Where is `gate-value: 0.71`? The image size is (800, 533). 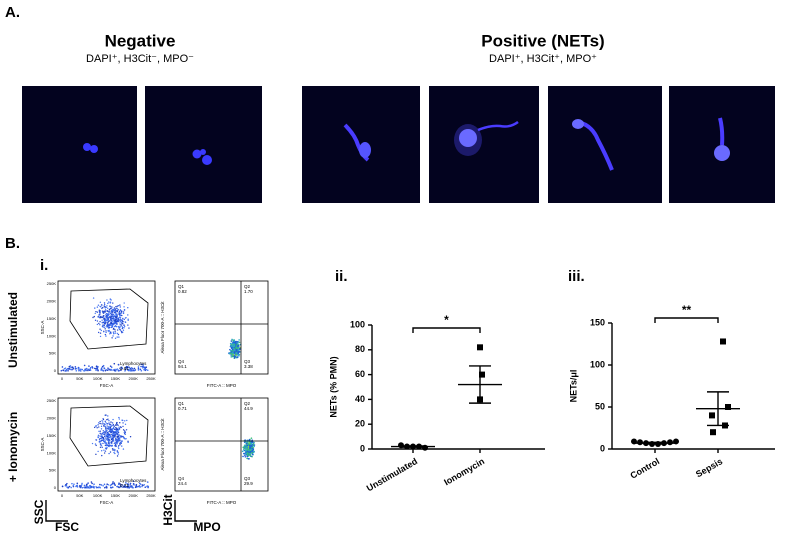
gate-value: 0.71 is located at coordinates (124, 485).